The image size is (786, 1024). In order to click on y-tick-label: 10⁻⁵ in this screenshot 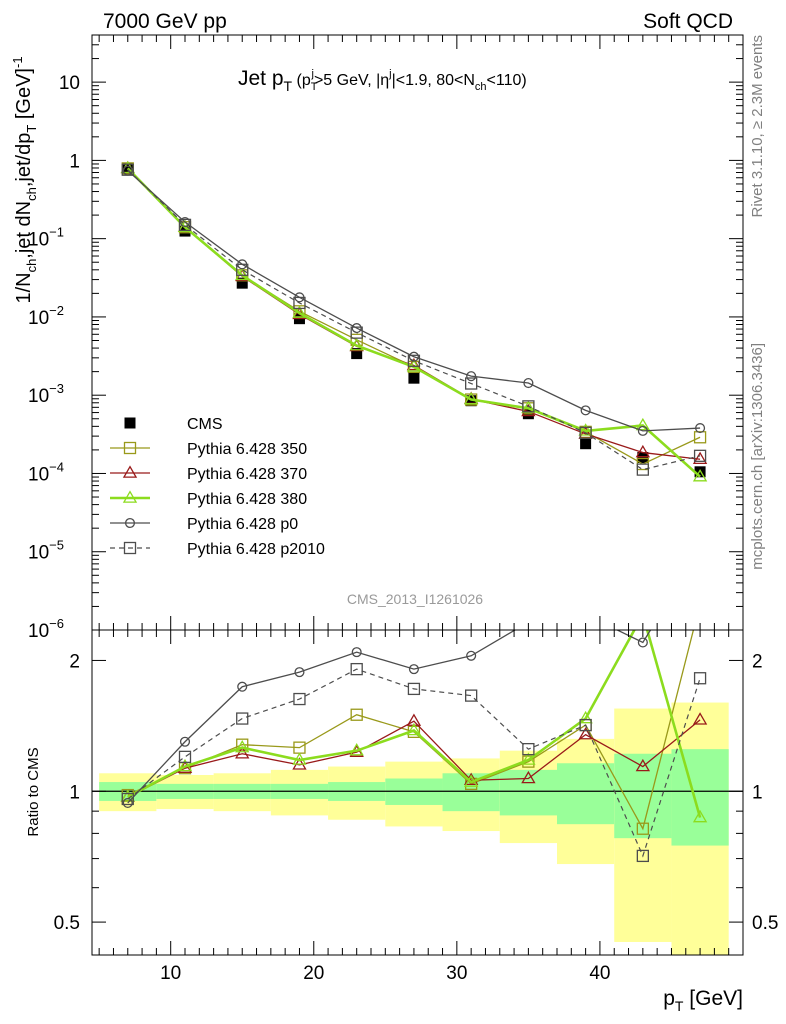, I will do `click(46, 551)`.